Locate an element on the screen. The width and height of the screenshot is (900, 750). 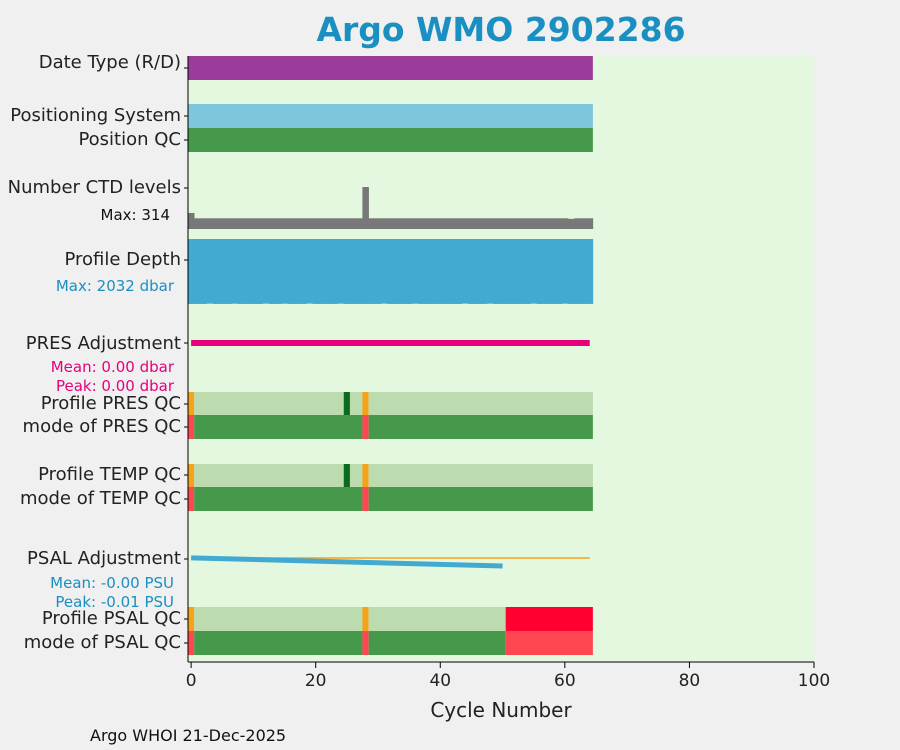
x-tick-label-60: 60 is located at coordinates (565, 681).